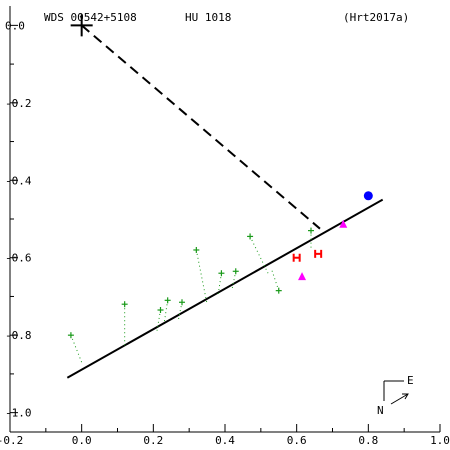 The width and height of the screenshot is (450, 450). What do you see at coordinates (225, 440) in the screenshot?
I see `x-tick-label: 0.4` at bounding box center [225, 440].